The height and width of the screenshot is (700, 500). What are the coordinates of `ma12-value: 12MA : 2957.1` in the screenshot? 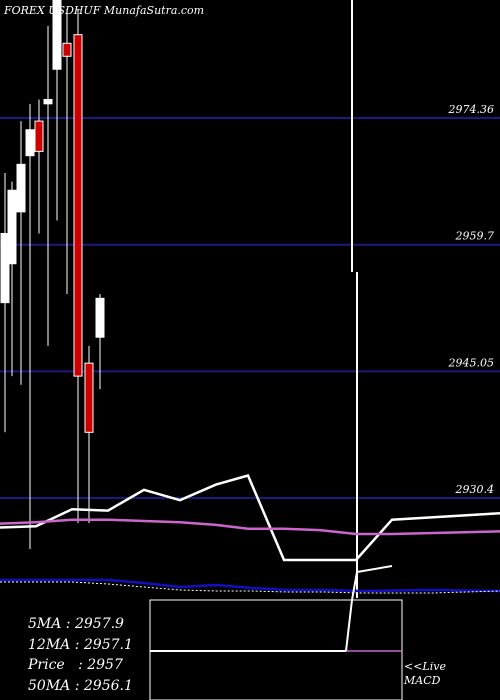 It's located at (80, 644).